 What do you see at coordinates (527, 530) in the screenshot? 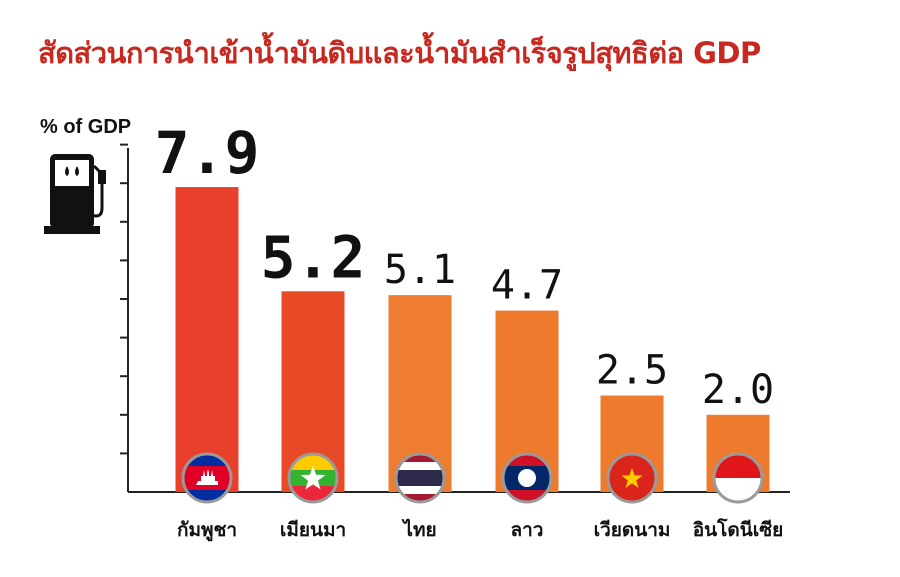
I see `category-label: ลาว` at bounding box center [527, 530].